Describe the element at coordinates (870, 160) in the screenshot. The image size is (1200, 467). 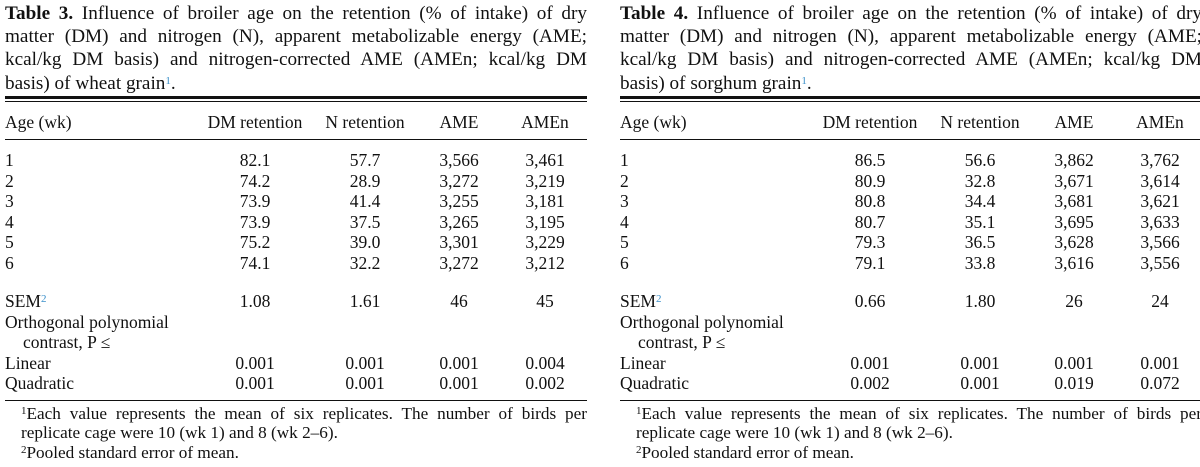
I see `cell-dm-retention: 86.5` at that location.